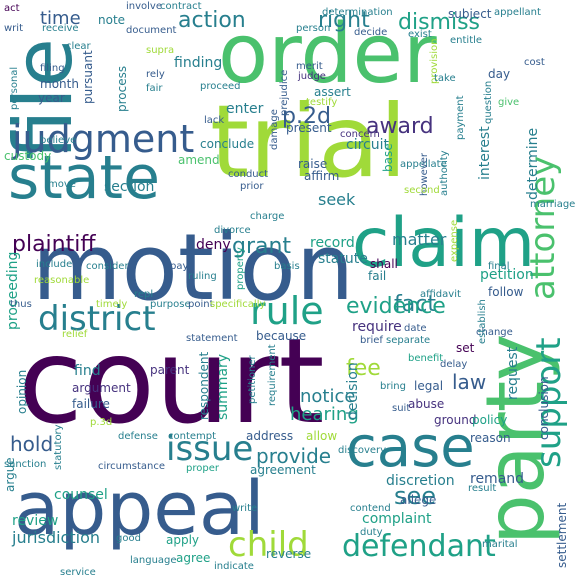  I want to click on word-enter: enter, so click(245, 109).